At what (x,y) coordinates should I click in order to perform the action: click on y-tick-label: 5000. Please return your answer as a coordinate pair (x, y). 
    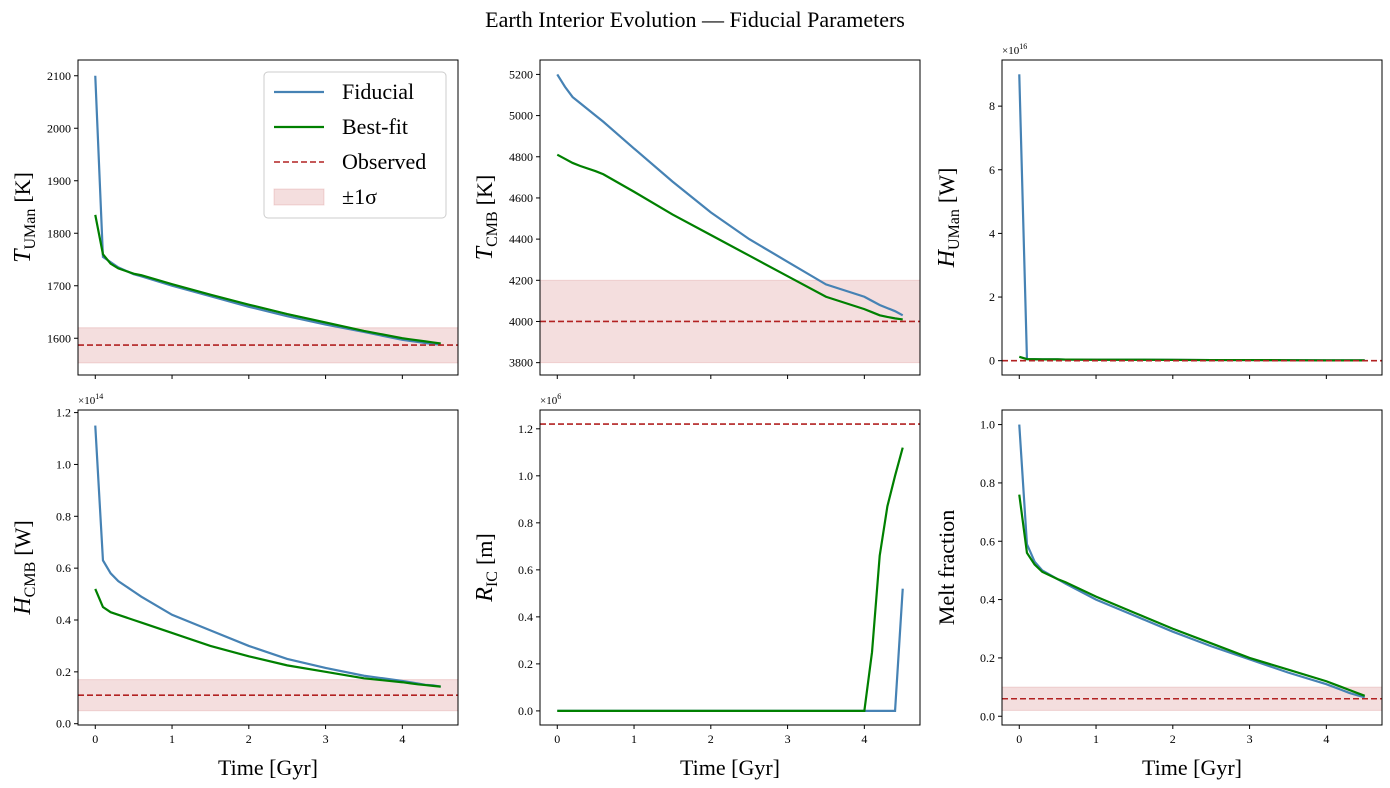
    Looking at the image, I should click on (521, 116).